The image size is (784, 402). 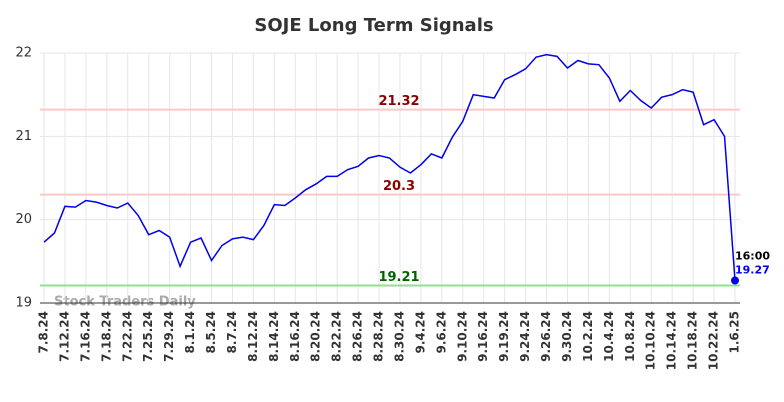 I want to click on x-tick-label: 9.4.24, so click(x=420, y=332).